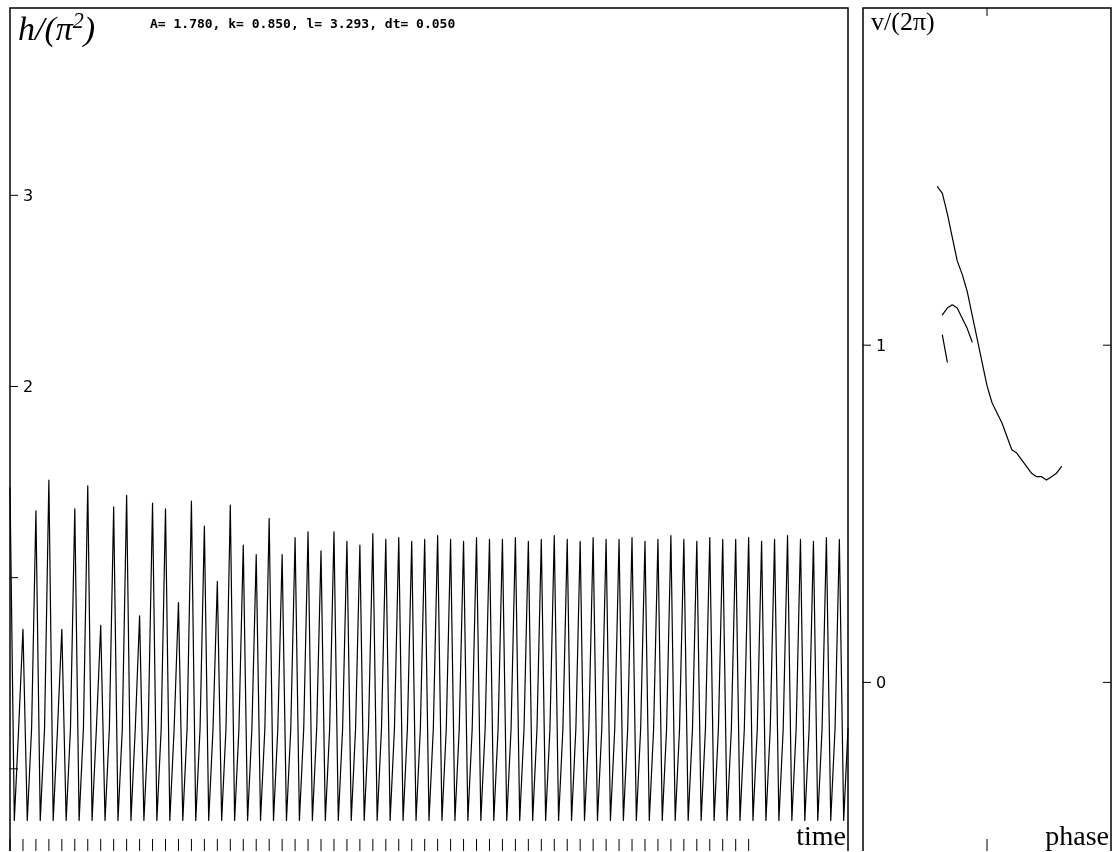 Image resolution: width=1112 pixels, height=852 pixels. Describe the element at coordinates (821, 835) in the screenshot. I see `x-axis-title: time` at that location.